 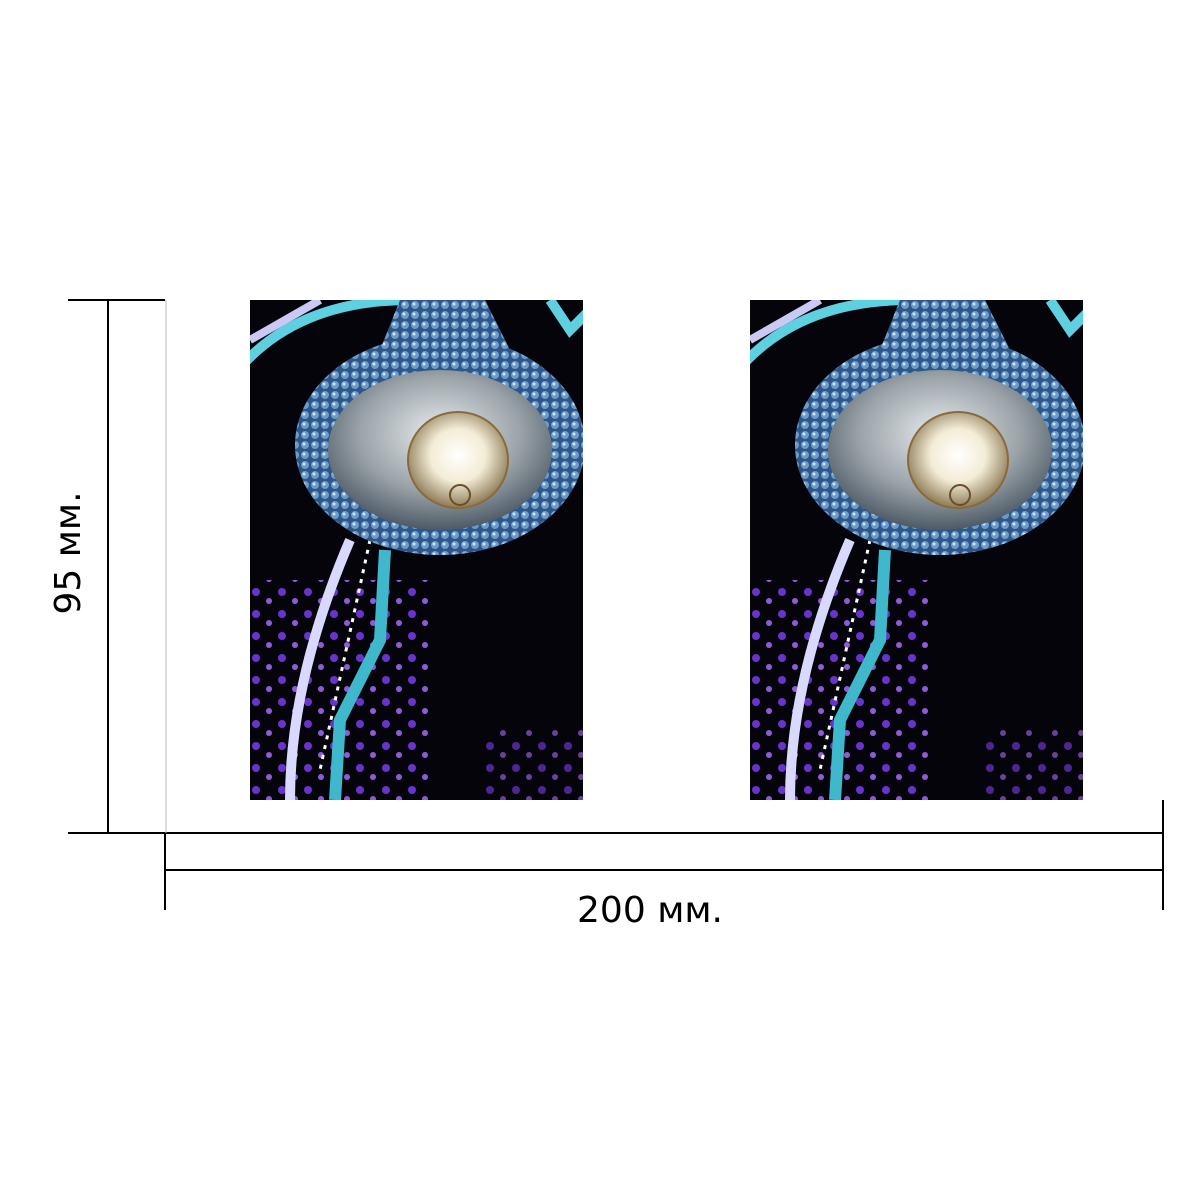 What do you see at coordinates (68, 552) in the screenshot?
I see `height-label: 95 мм.` at bounding box center [68, 552].